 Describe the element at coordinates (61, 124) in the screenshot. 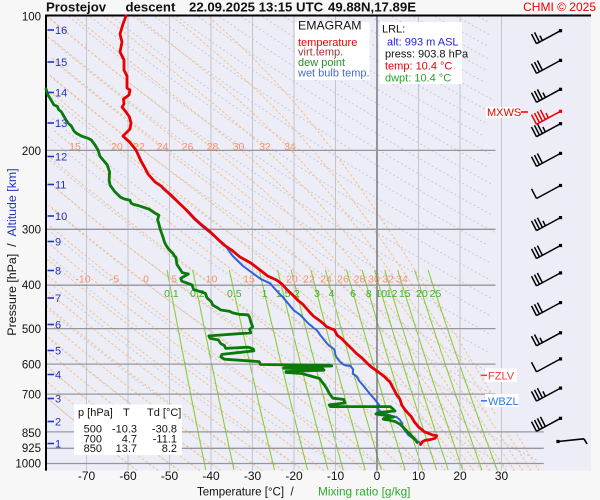

I see `svg-text: 13` at that location.